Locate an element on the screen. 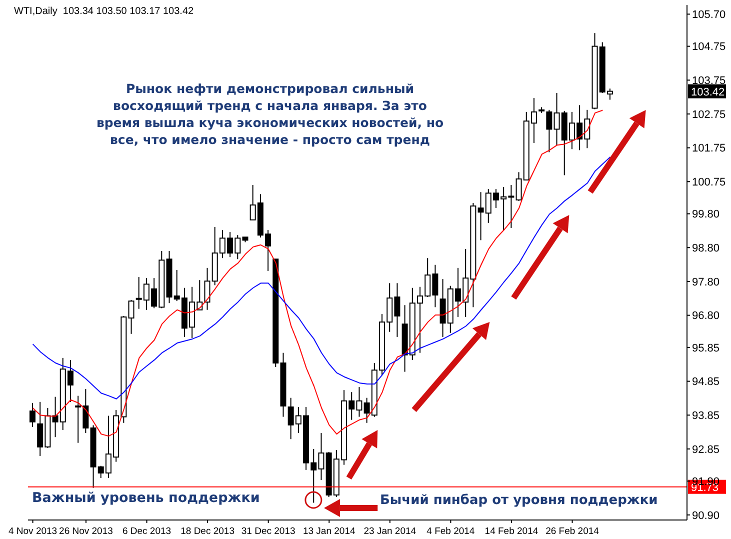  x-tick-label: 14 Feb 2014 is located at coordinates (511, 531).